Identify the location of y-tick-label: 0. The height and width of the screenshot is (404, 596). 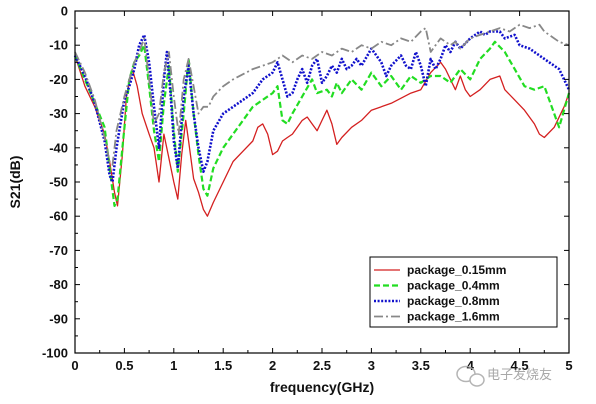
(64, 11).